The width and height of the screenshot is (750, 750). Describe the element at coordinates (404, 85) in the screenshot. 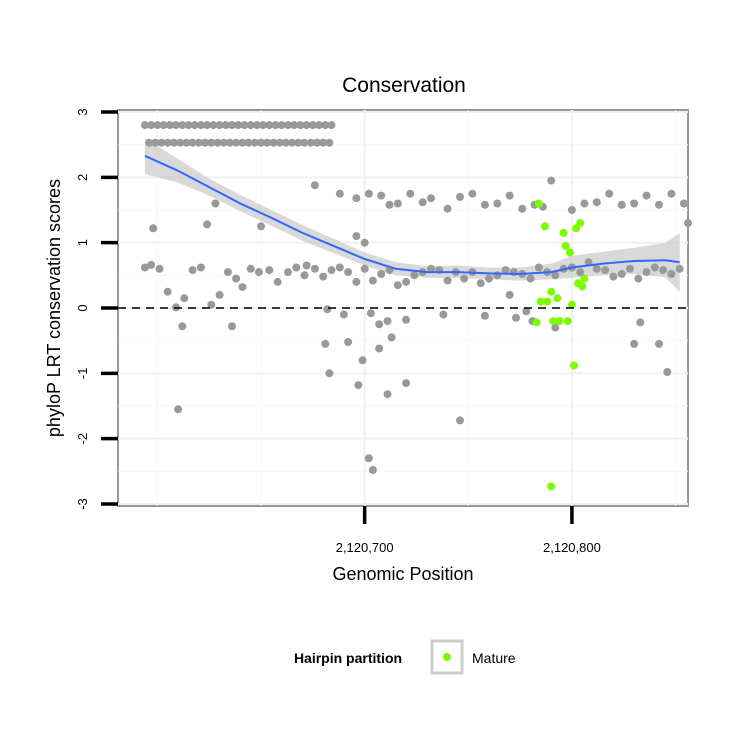

I see `chart-title: Conservation` at that location.